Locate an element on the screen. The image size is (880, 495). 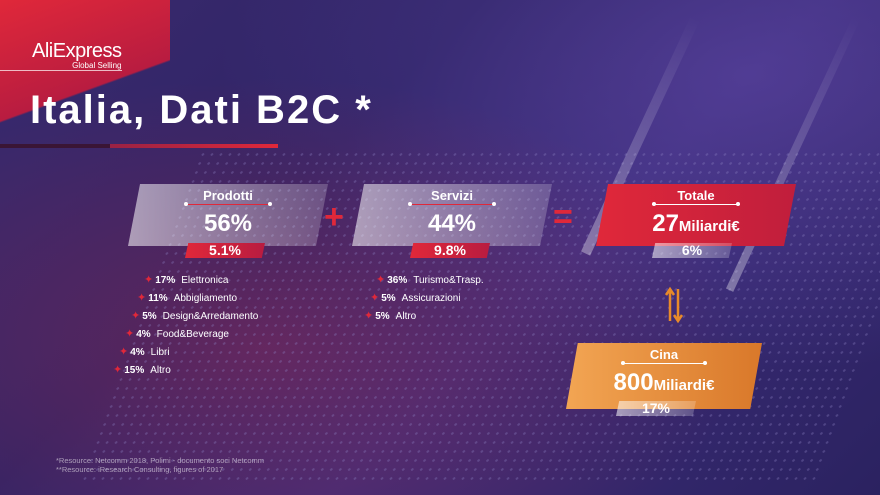
title-underline-dark is located at coordinates (55, 146).